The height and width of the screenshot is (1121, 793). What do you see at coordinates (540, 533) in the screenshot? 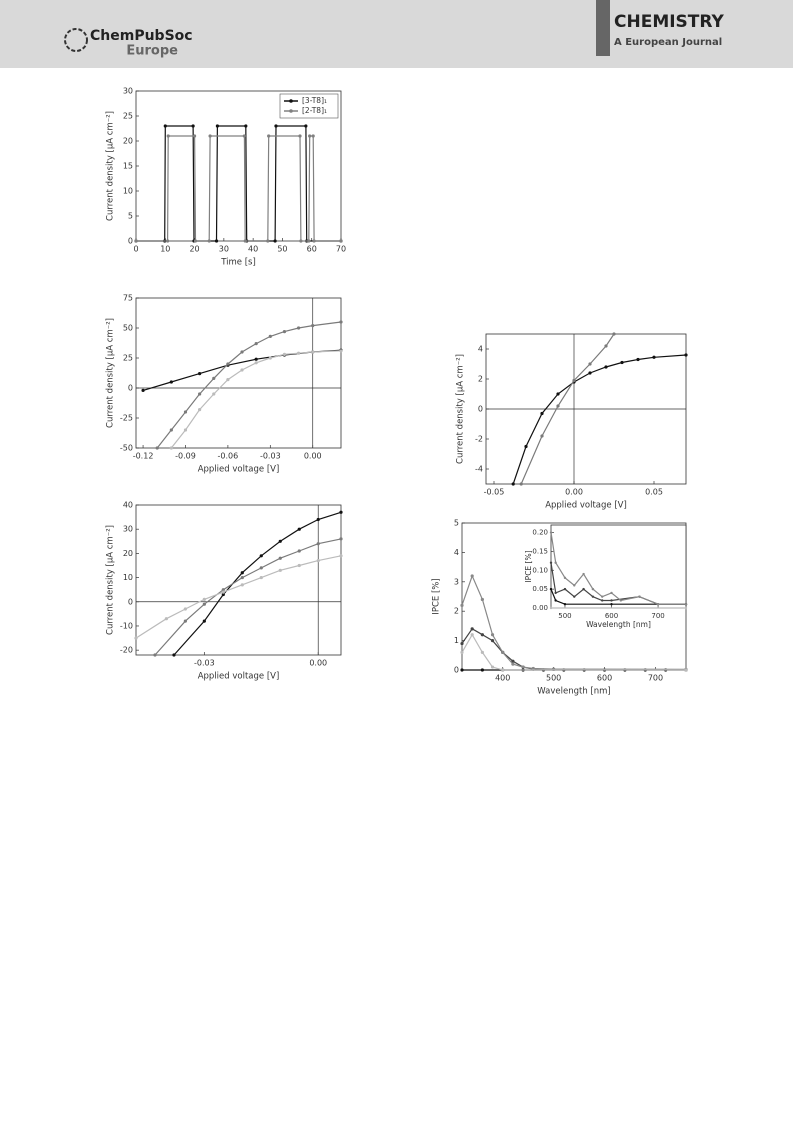
I see `y-tick-label: 0.20` at bounding box center [540, 533].